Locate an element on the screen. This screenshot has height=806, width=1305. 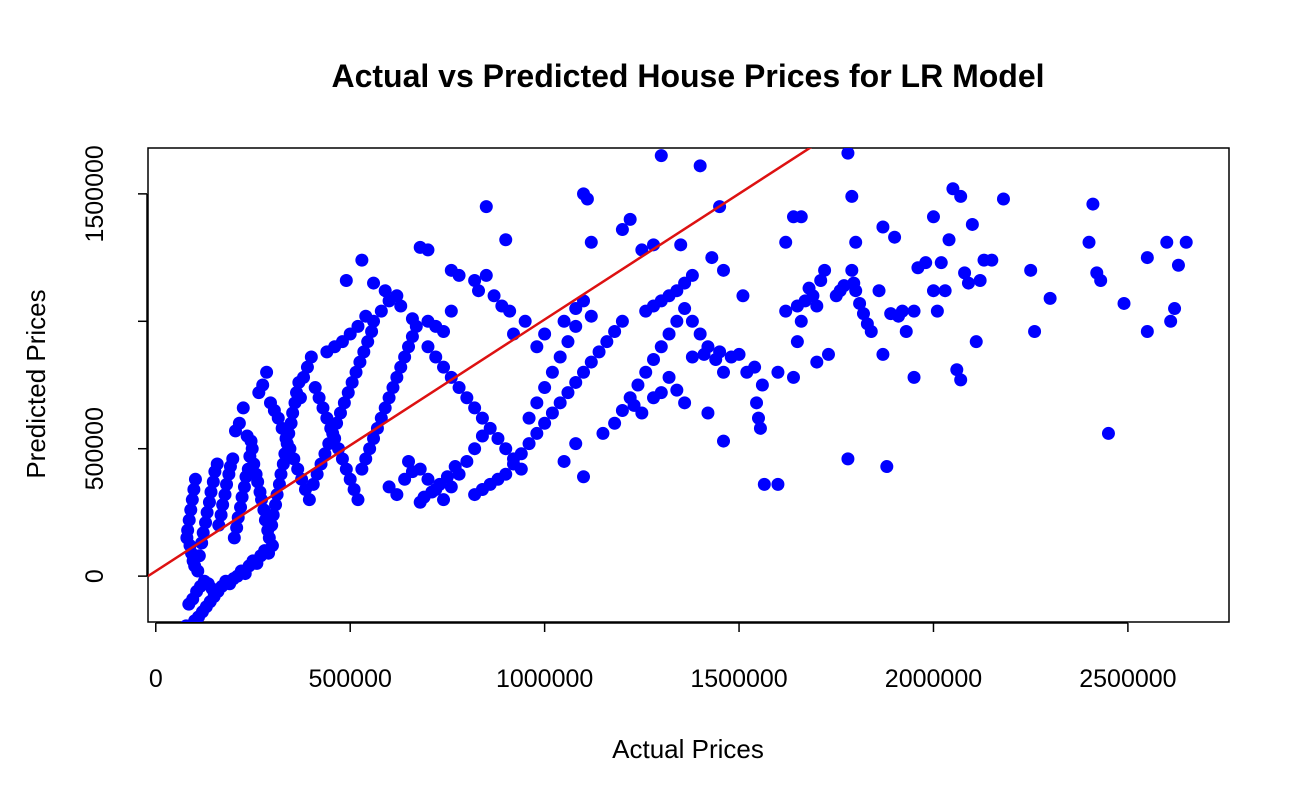
y-tick-label: 500000 is located at coordinates (95, 448).